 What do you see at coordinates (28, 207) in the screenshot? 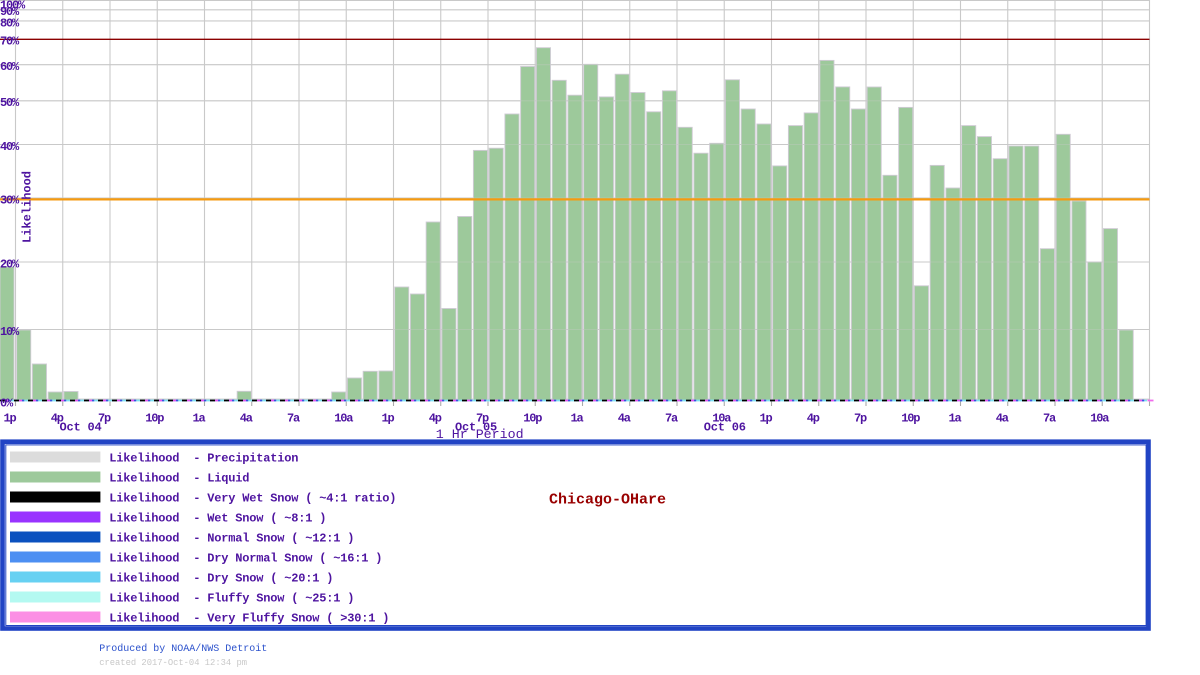
I see `svg-text: Likelihood` at bounding box center [28, 207].